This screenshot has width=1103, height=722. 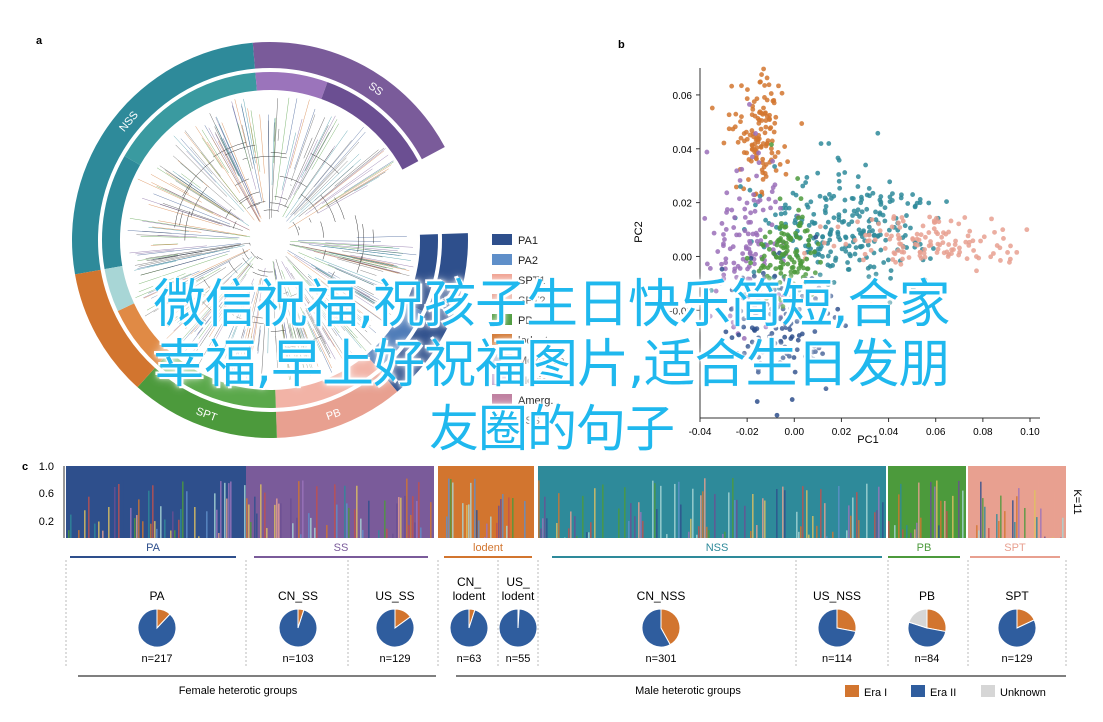 What do you see at coordinates (532, 281) in the screenshot?
I see `legend-label: SPT1` at bounding box center [532, 281].